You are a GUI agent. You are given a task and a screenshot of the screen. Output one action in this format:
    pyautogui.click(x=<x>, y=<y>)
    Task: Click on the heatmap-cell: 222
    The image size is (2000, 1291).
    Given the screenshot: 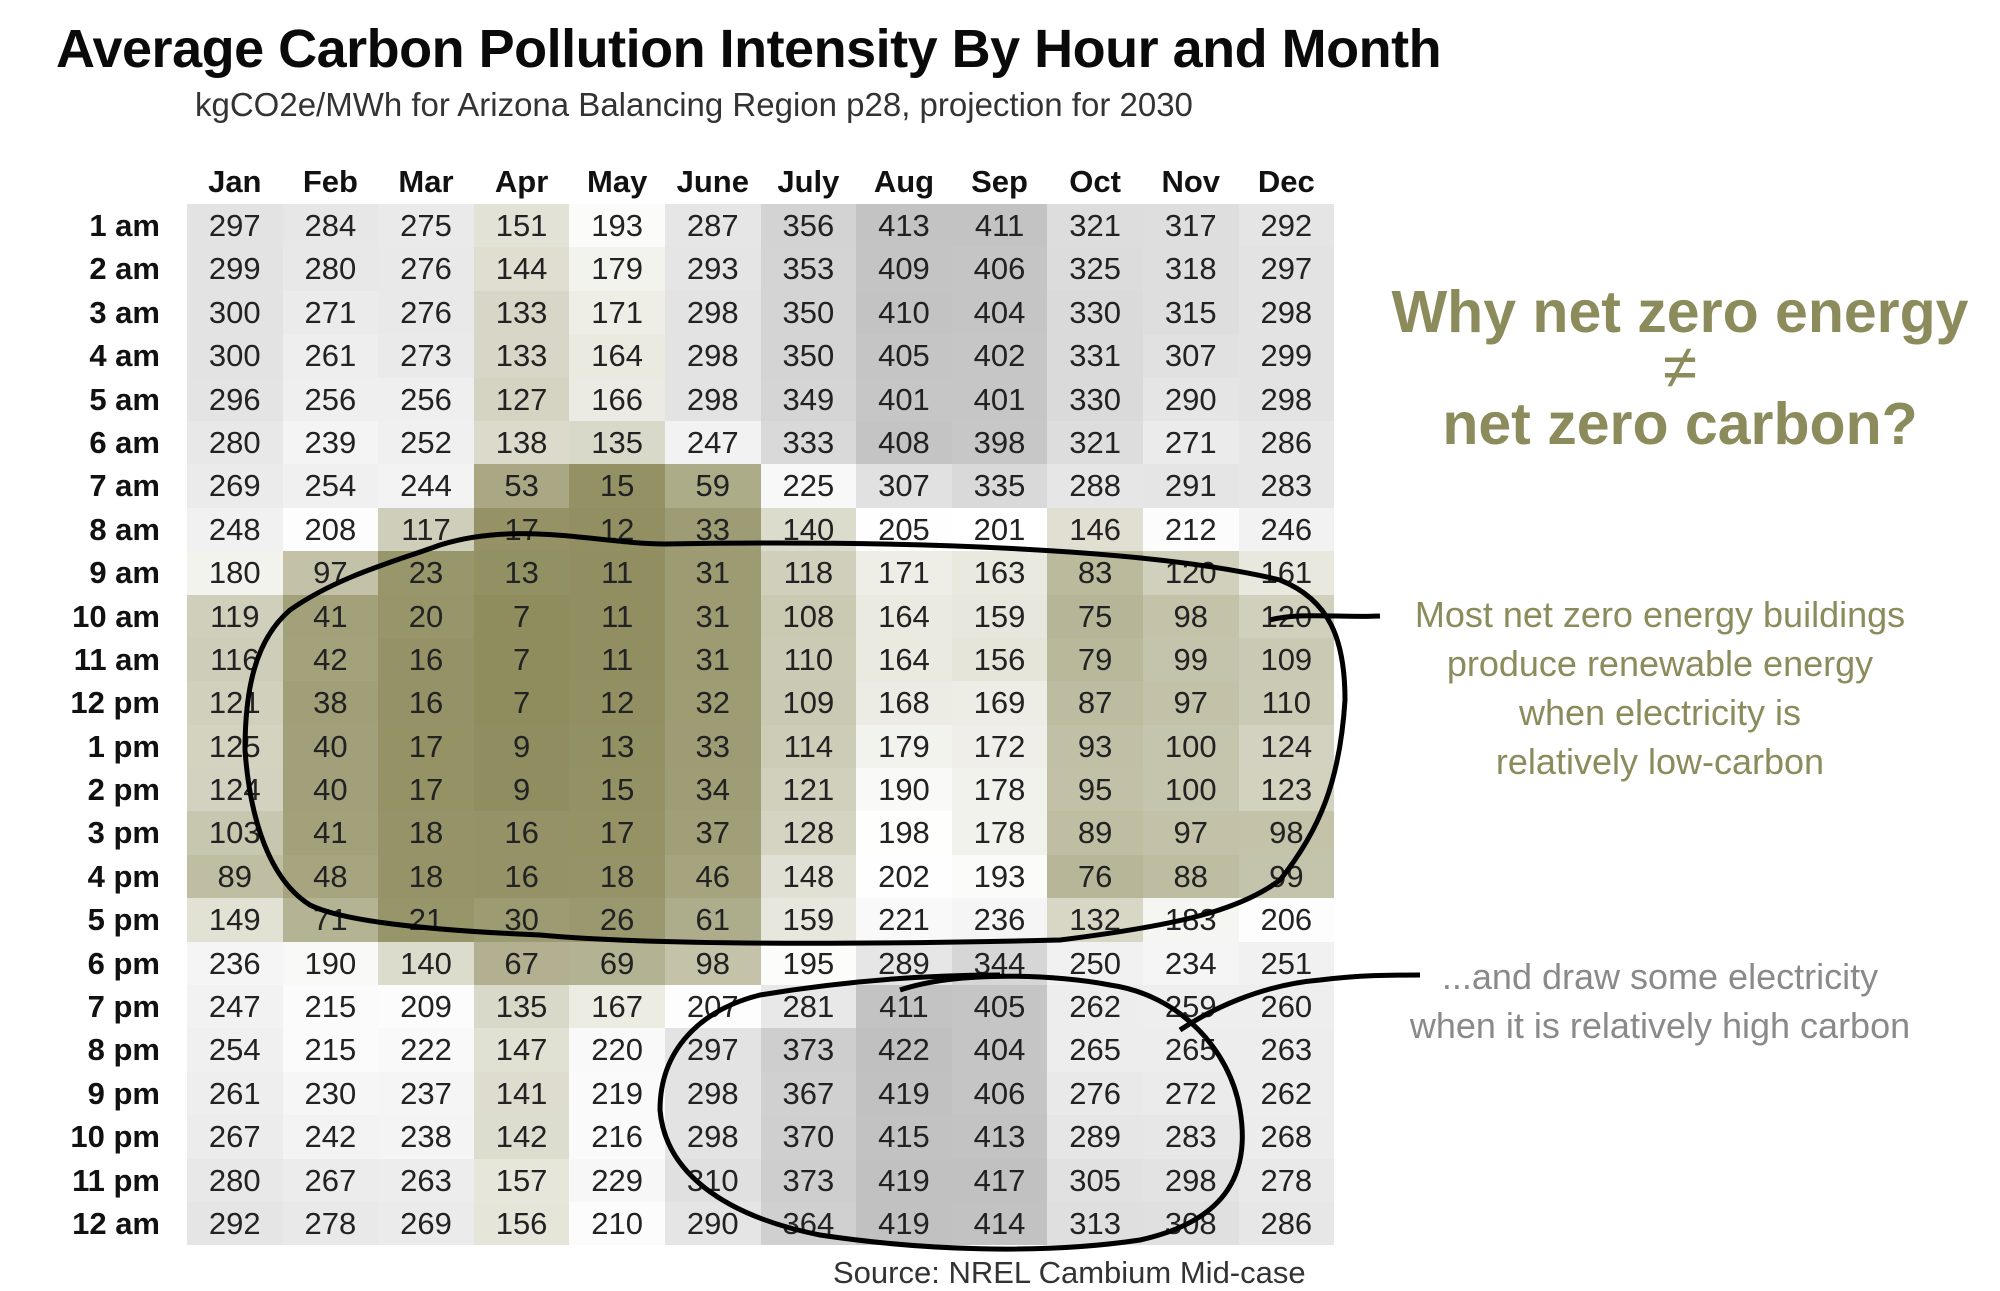 What is the action you would take?
    pyautogui.click(x=426, y=1050)
    